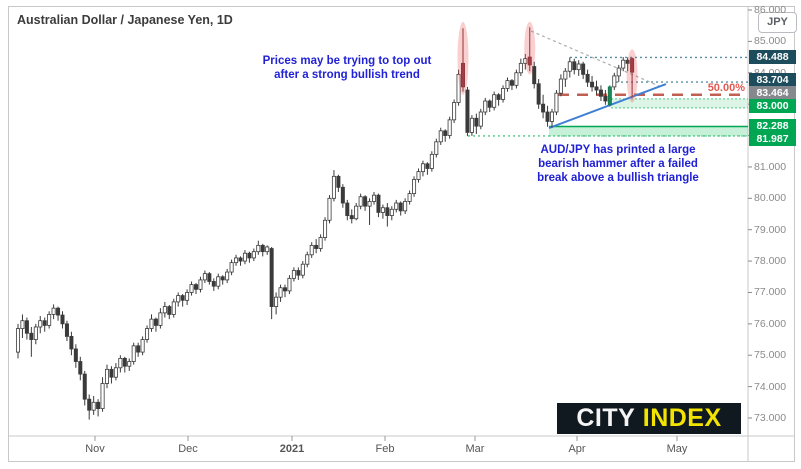  I want to click on time-tick-label: Mar, so click(475, 449).